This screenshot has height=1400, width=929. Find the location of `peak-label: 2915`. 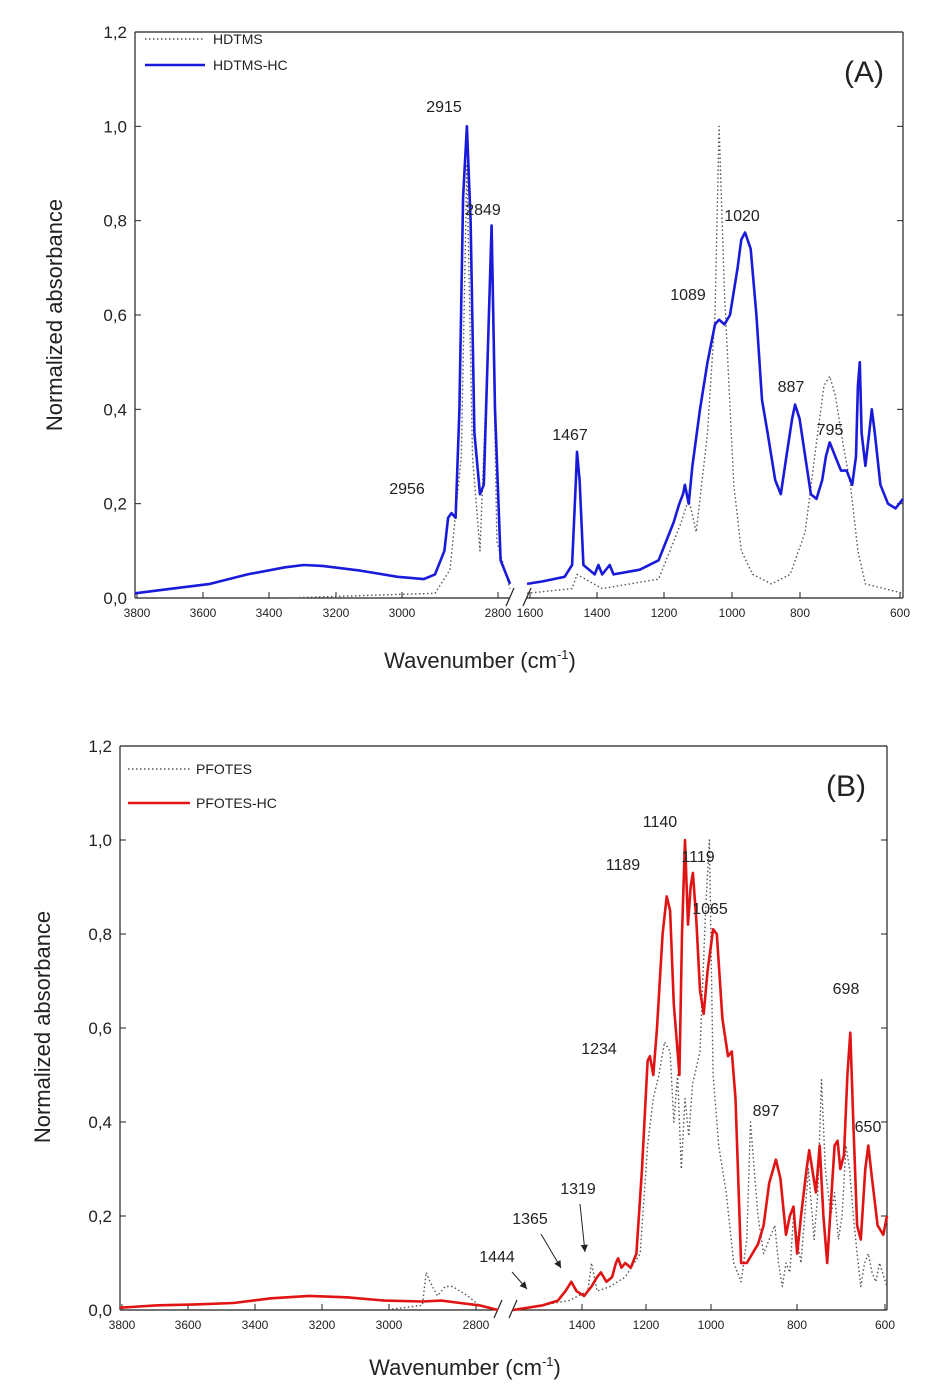

peak-label: 2915 is located at coordinates (444, 107).